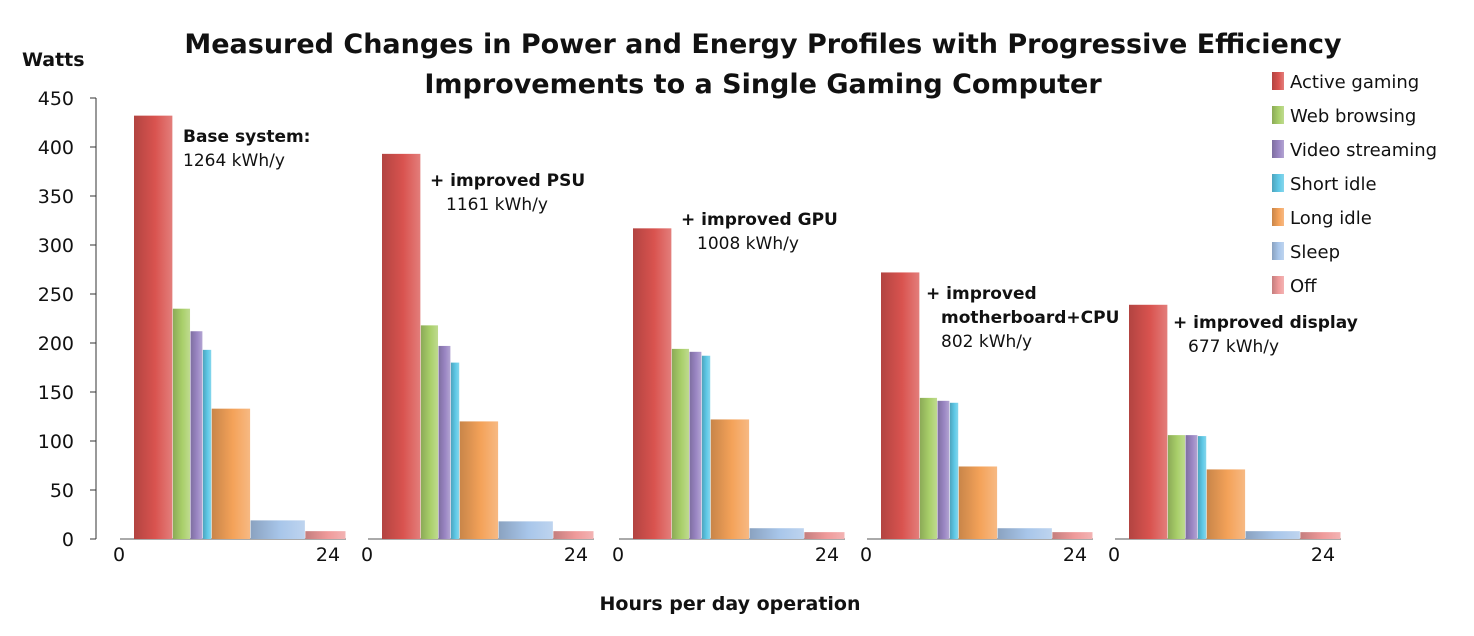 This screenshot has width=1474, height=636. Describe the element at coordinates (507, 181) in the screenshot. I see `annotation-label: + improved PSU` at that location.